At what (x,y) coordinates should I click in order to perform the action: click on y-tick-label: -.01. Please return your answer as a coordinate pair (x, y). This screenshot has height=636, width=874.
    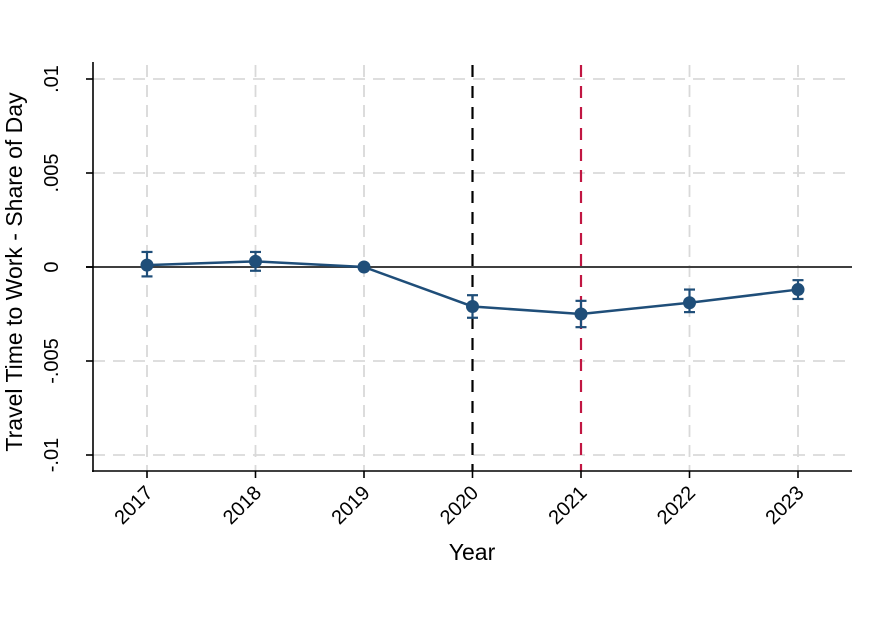
    Looking at the image, I should click on (52, 455).